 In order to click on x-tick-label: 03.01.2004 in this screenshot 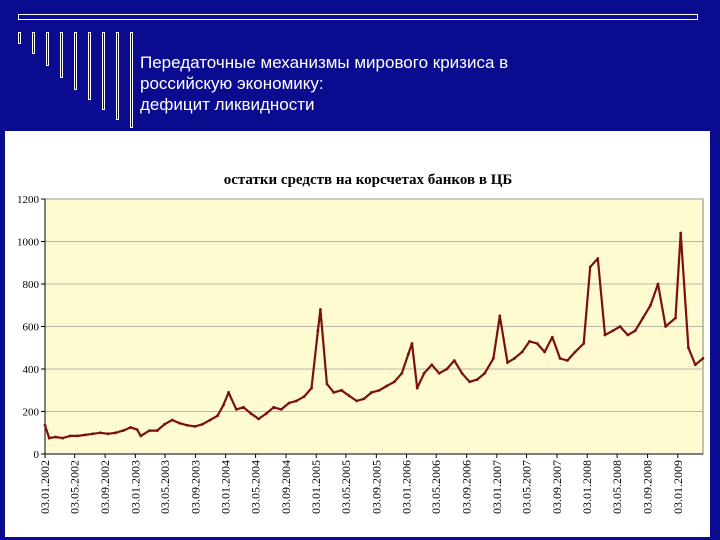, I will do `click(226, 487)`.